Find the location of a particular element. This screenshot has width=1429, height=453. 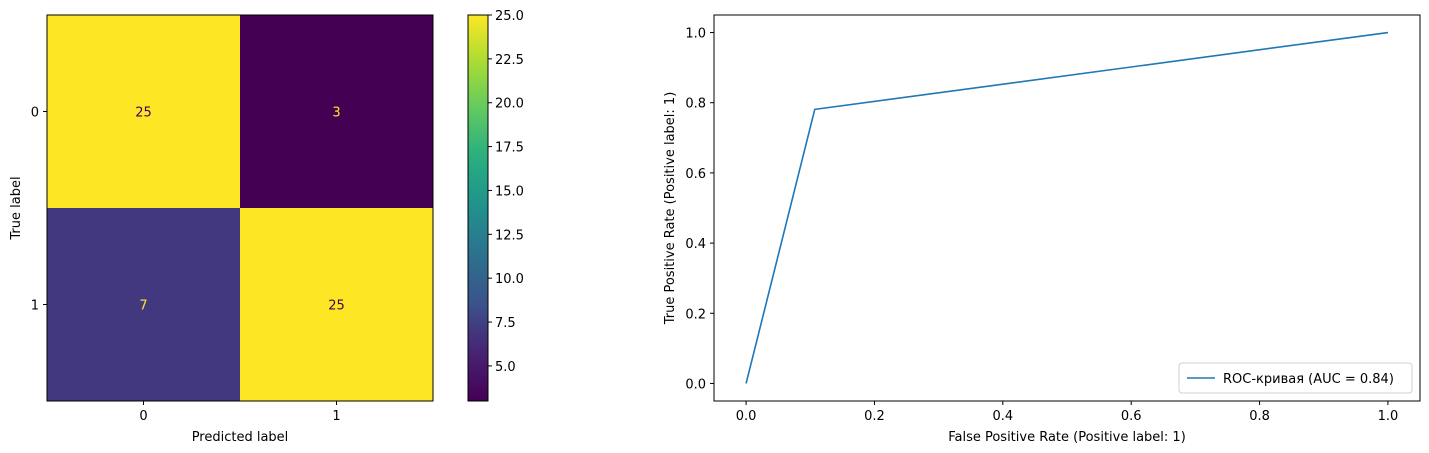

colorbar-tick-label: 10.0 is located at coordinates (509, 279).